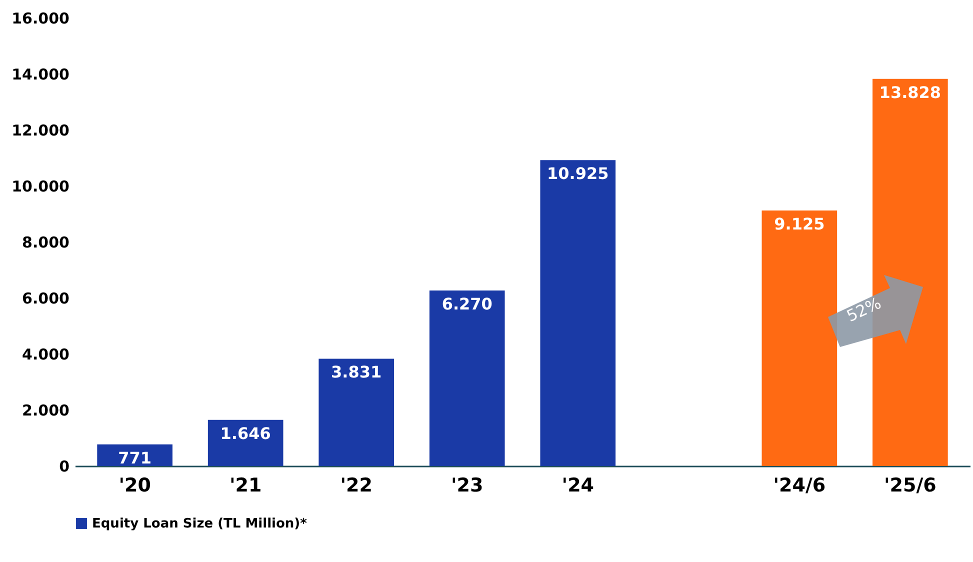 The image size is (973, 562). I want to click on data-label: 9.125, so click(799, 224).